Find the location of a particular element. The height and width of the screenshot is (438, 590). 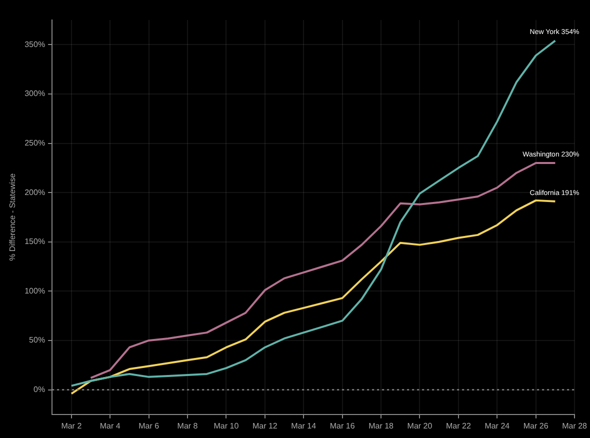

x-tick-label: Mar 2 is located at coordinates (71, 425).